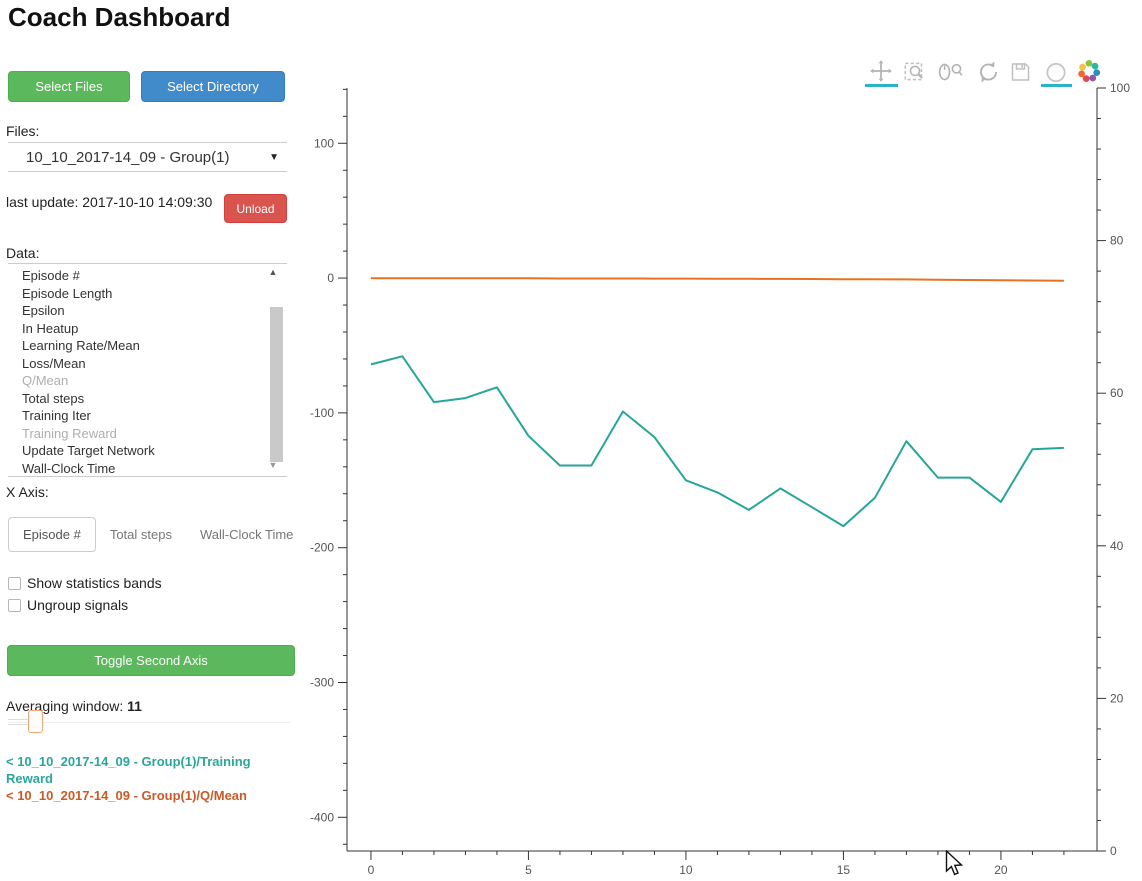 This screenshot has width=1142, height=881. What do you see at coordinates (881, 85) in the screenshot?
I see `pan-tool-active-indicator` at bounding box center [881, 85].